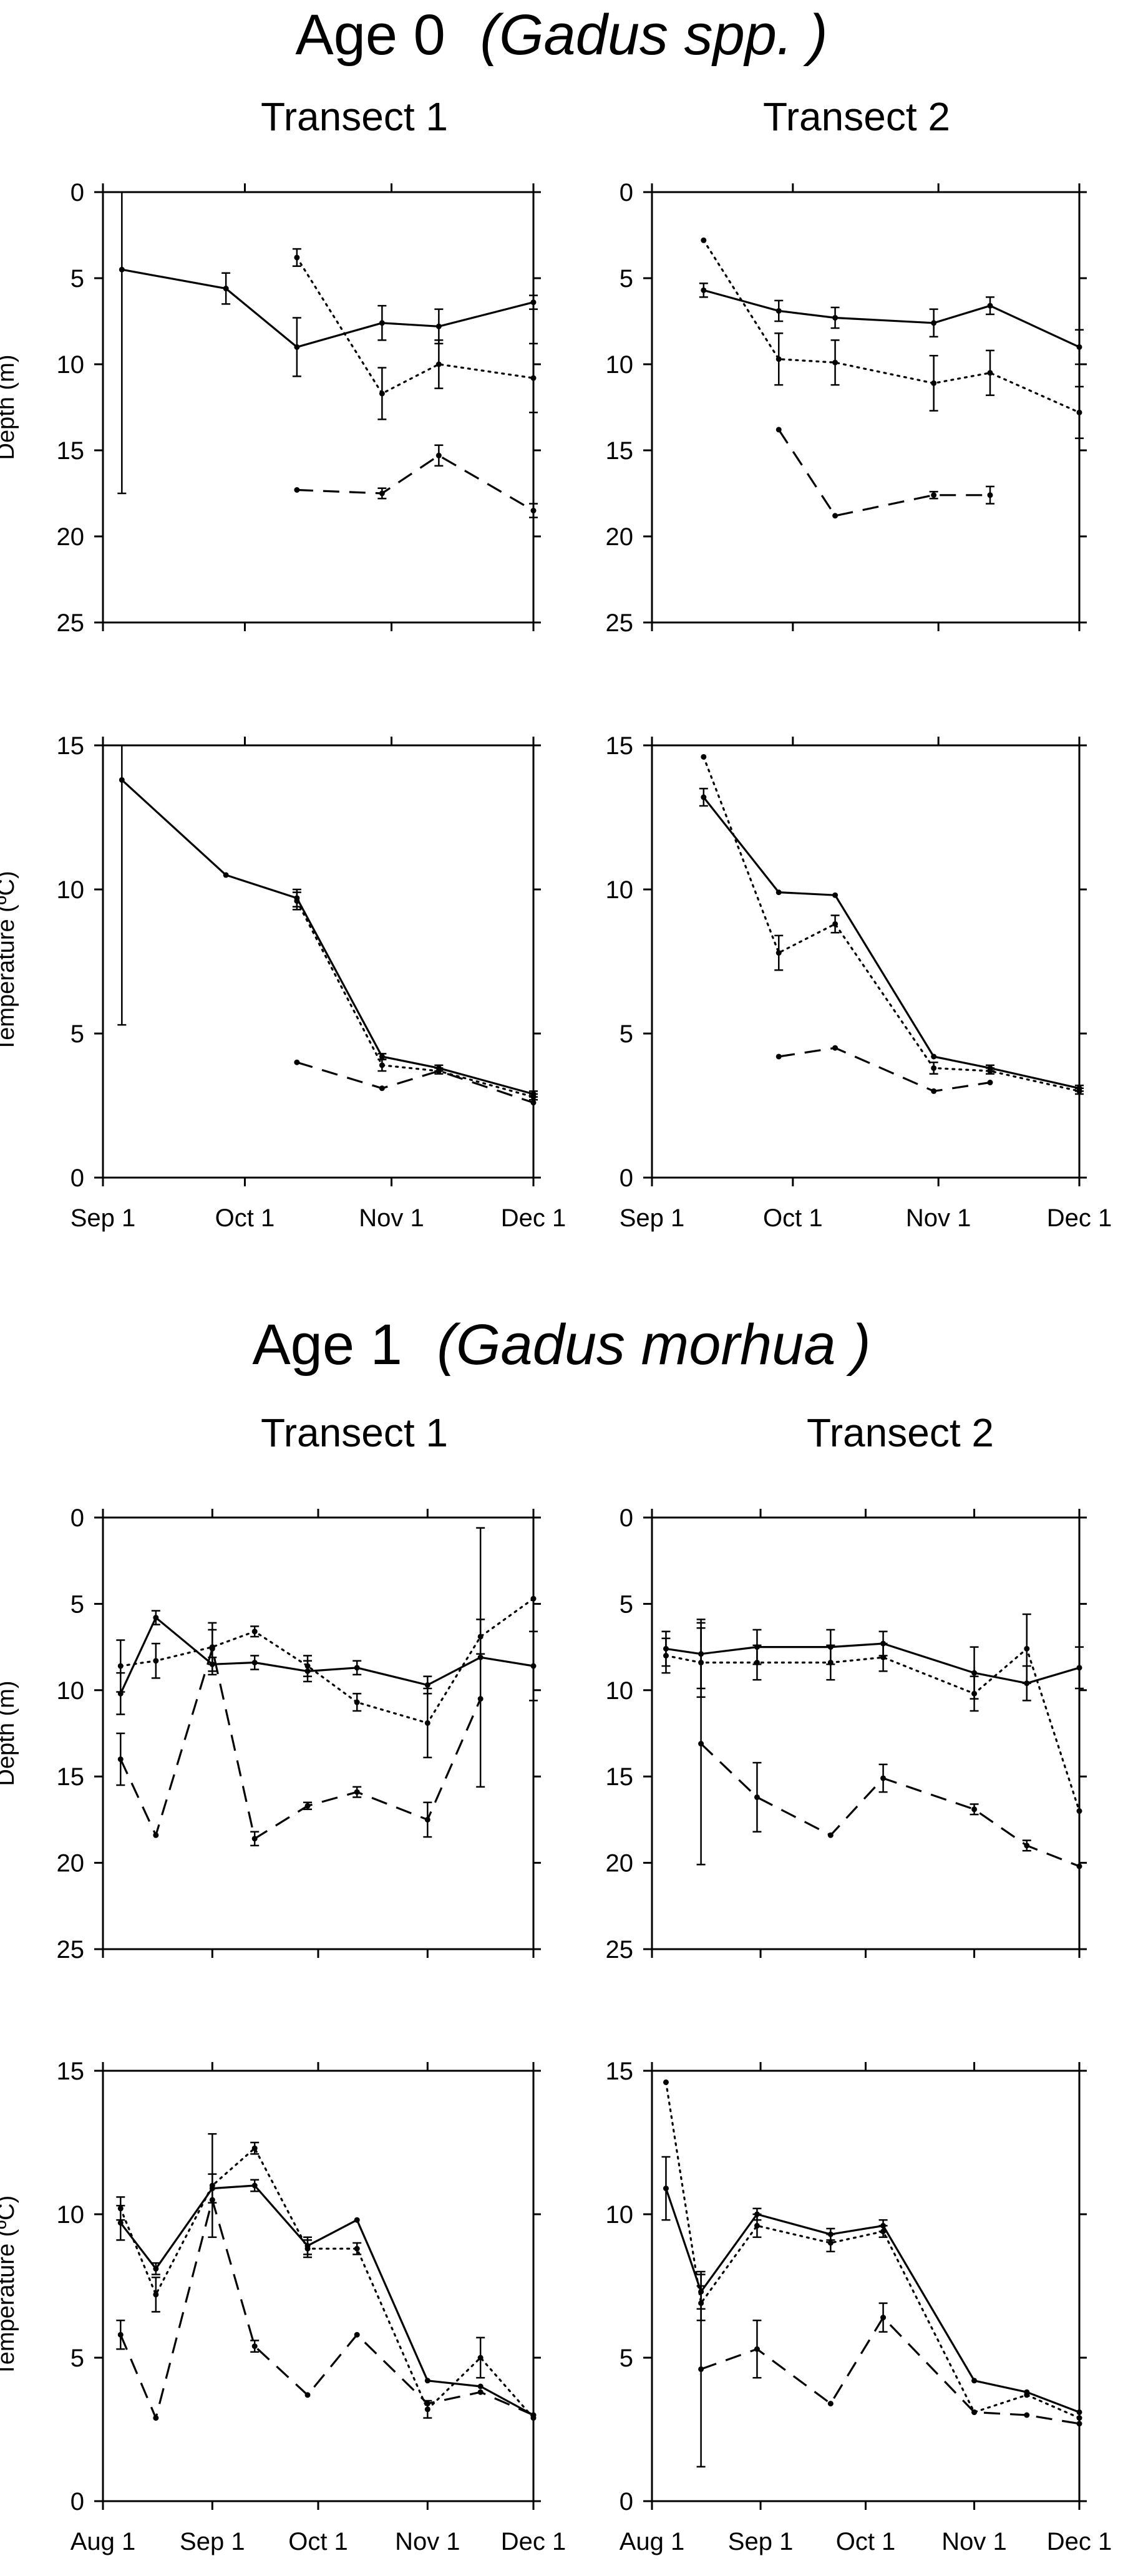 The width and height of the screenshot is (1123, 2576). I want to click on x-tick-label: Nov 1, so click(974, 2541).